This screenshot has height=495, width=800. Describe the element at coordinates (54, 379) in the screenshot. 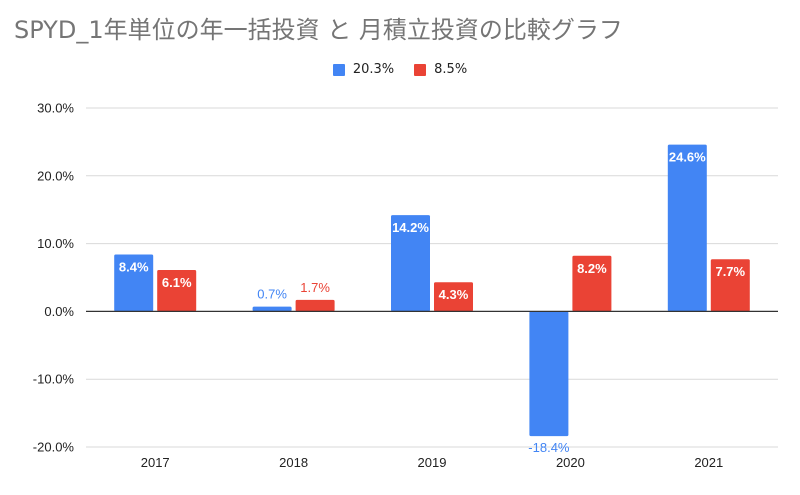

I see `y-tick-label: -10.0%` at that location.